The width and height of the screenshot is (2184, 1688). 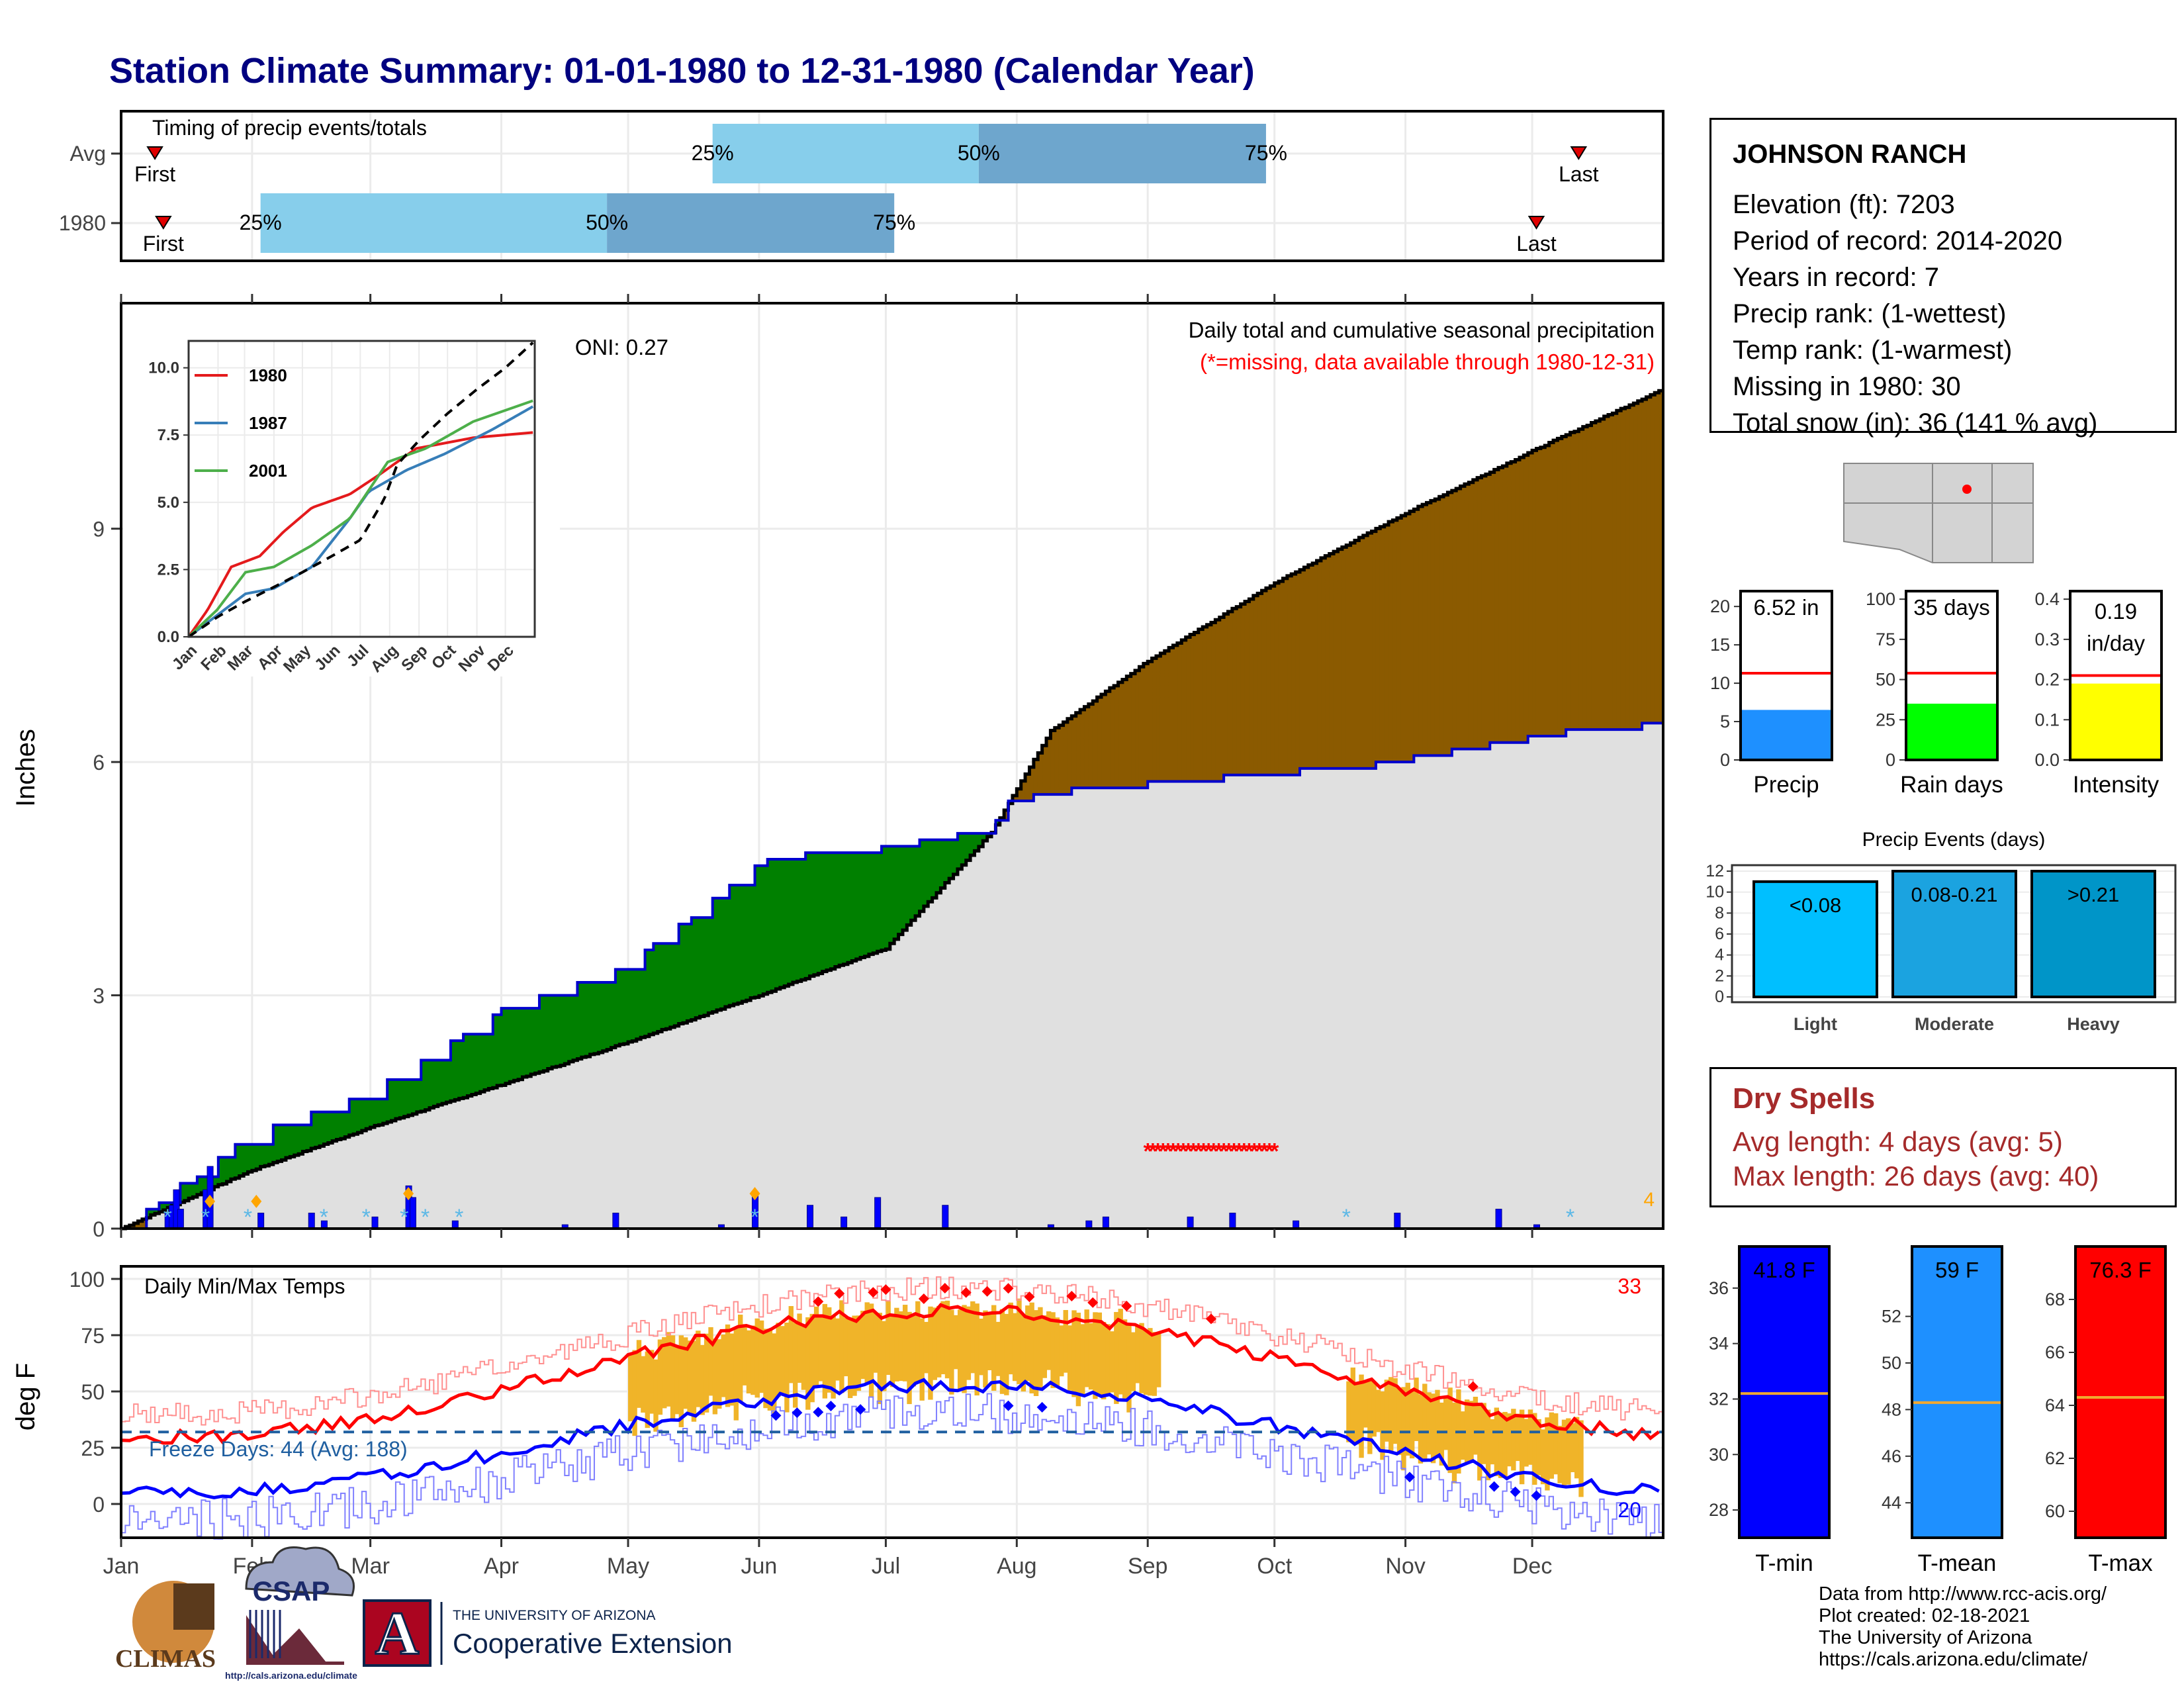 What do you see at coordinates (2120, 1392) in the screenshot?
I see `temp-box-fill` at bounding box center [2120, 1392].